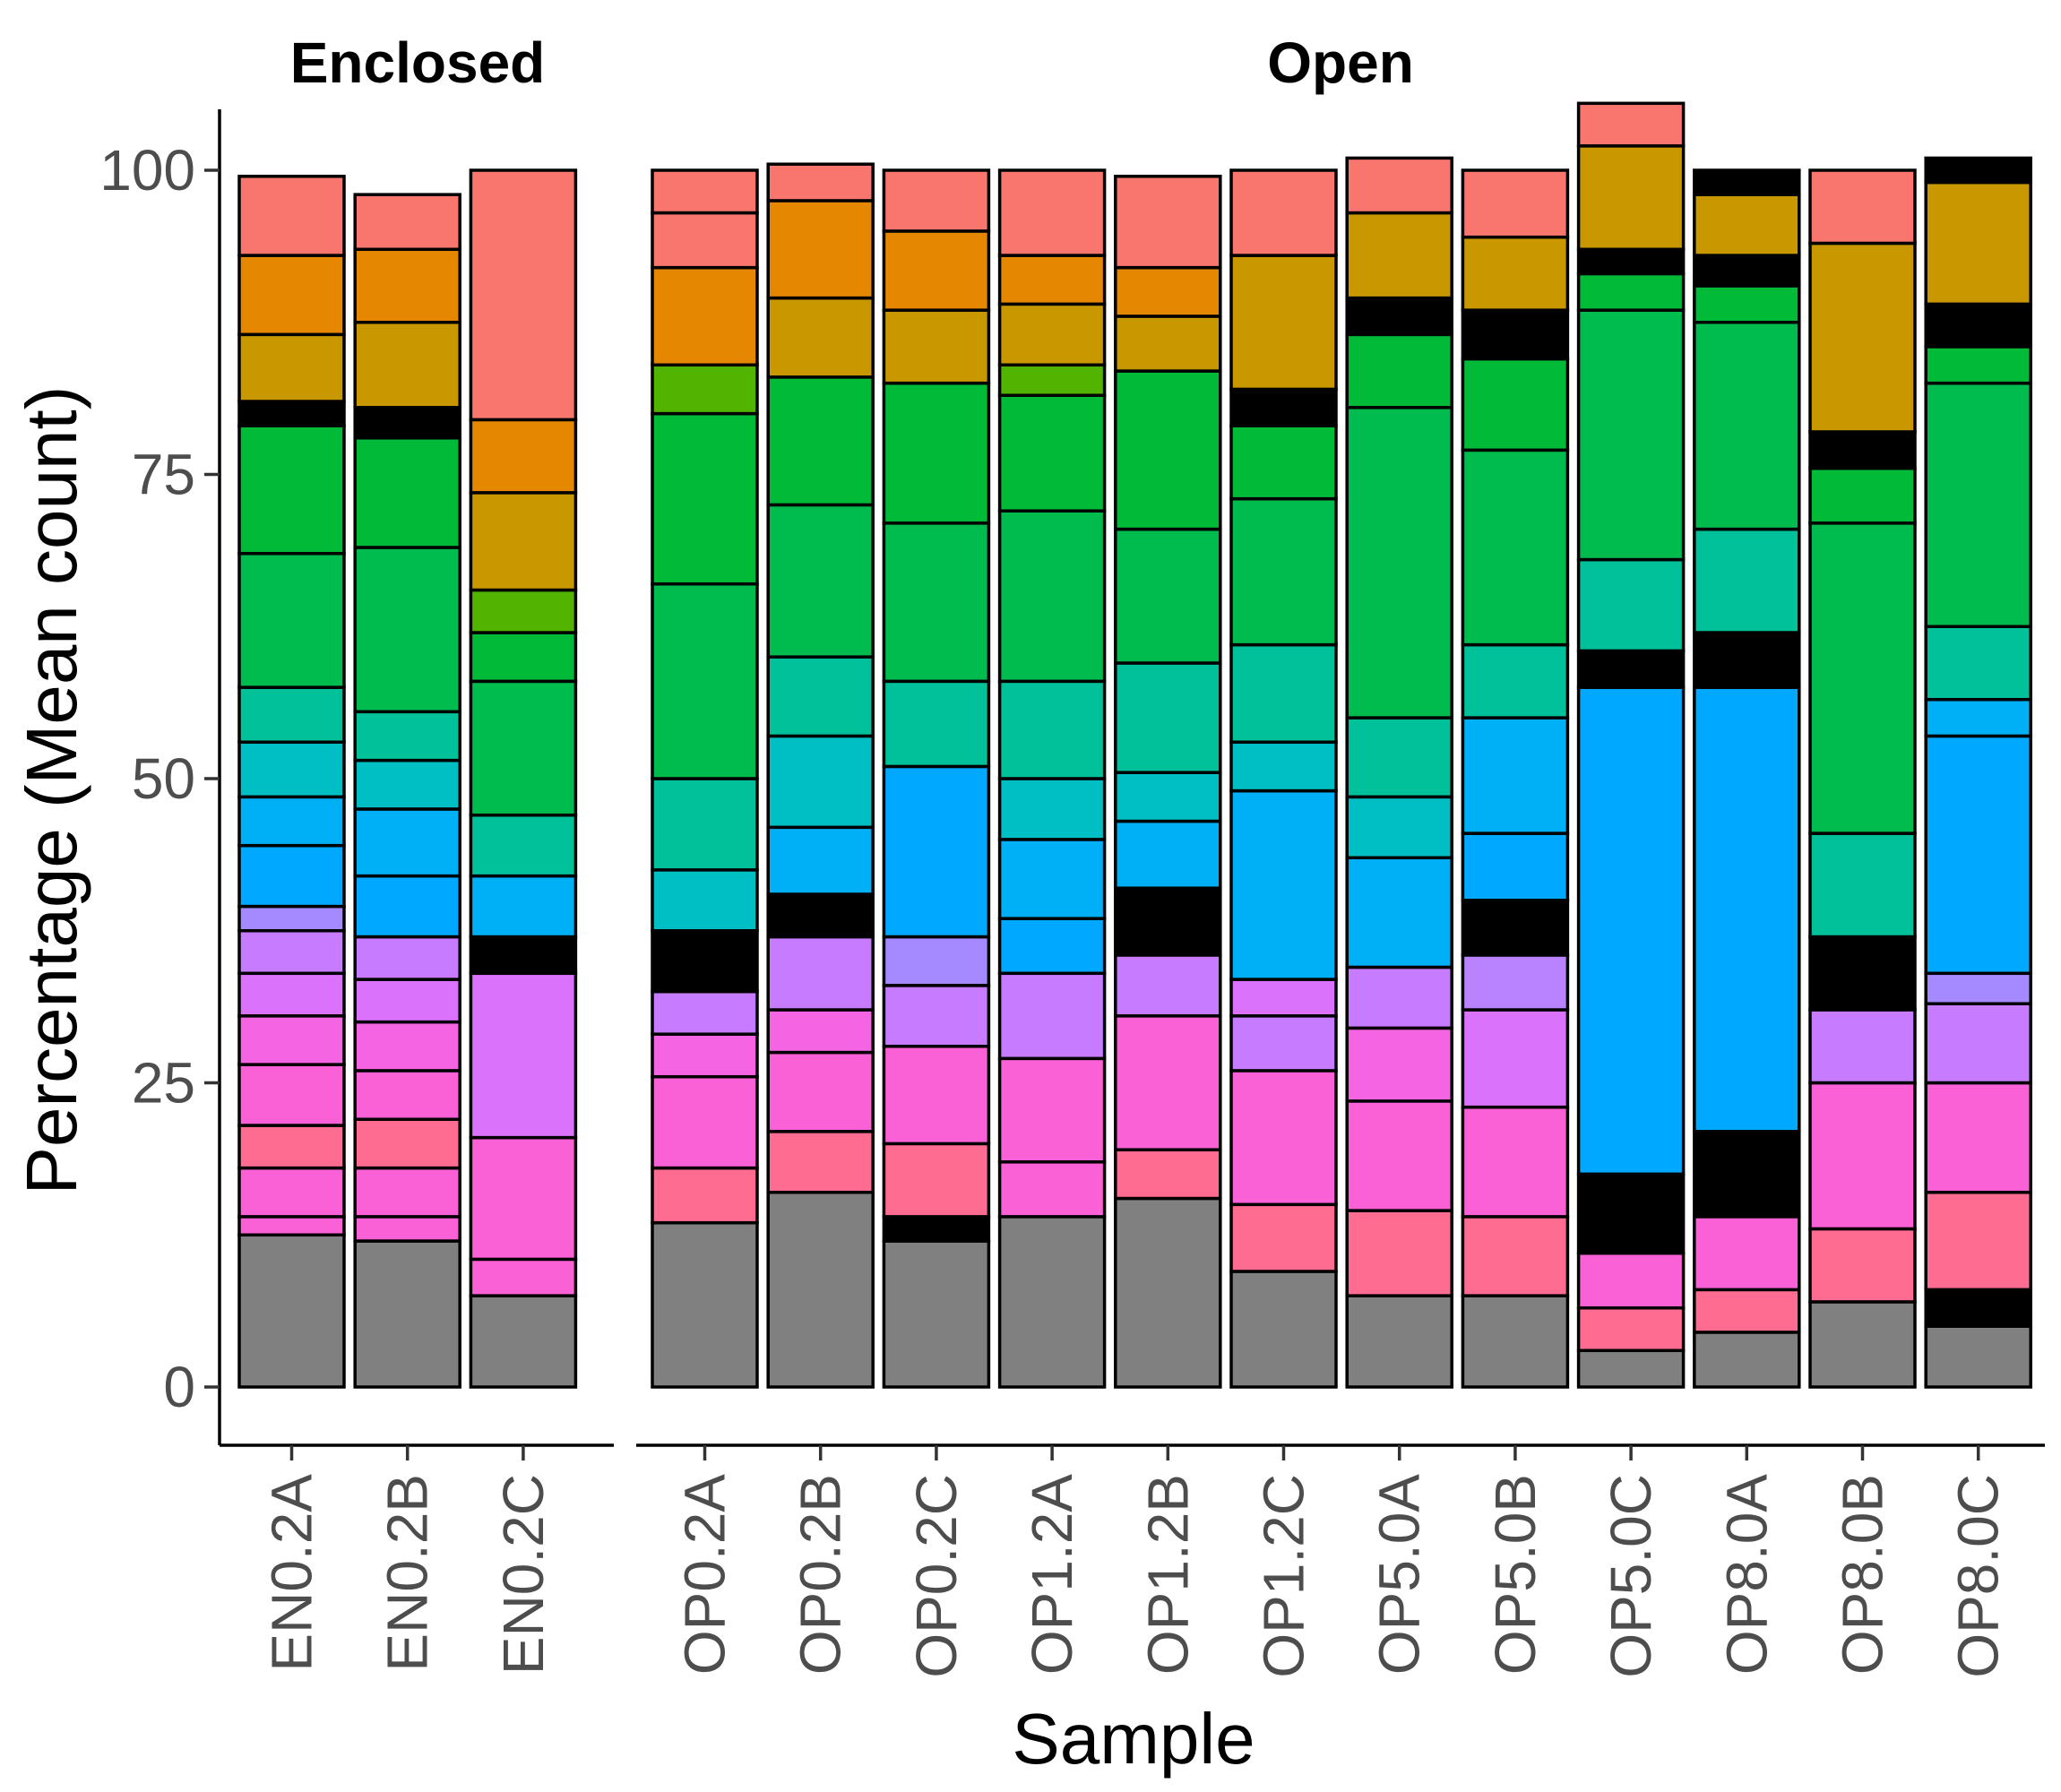 This screenshot has width=2061, height=1792. What do you see at coordinates (1167, 1575) in the screenshot?
I see `x-tick-label: OP1.2B` at bounding box center [1167, 1575].